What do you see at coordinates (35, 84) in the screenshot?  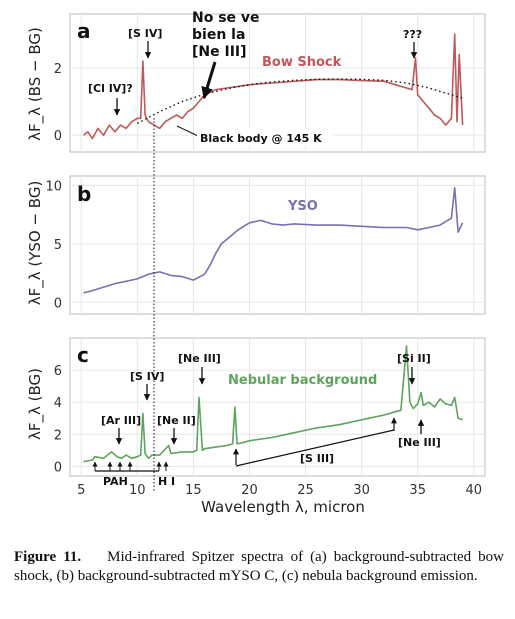 I see `panel-a-ylabel: λF_λ (BS − BG)` at bounding box center [35, 84].